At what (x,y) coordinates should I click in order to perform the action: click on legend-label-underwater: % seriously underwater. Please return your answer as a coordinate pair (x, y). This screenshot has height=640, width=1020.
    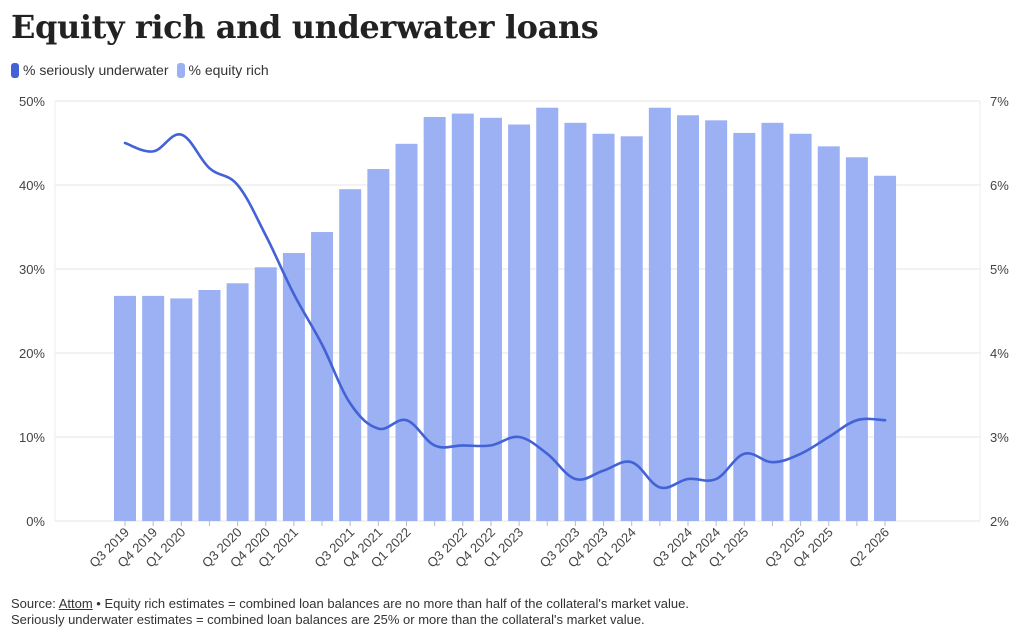
    Looking at the image, I should click on (96, 70).